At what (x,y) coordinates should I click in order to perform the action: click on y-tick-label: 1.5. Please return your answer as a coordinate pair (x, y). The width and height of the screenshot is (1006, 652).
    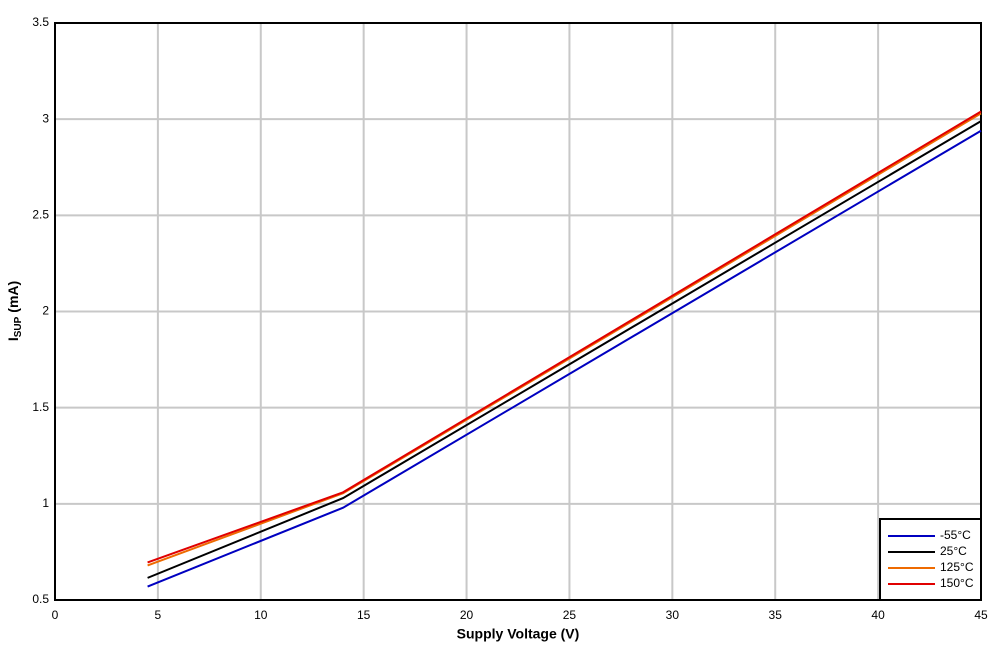
    Looking at the image, I should click on (40, 407).